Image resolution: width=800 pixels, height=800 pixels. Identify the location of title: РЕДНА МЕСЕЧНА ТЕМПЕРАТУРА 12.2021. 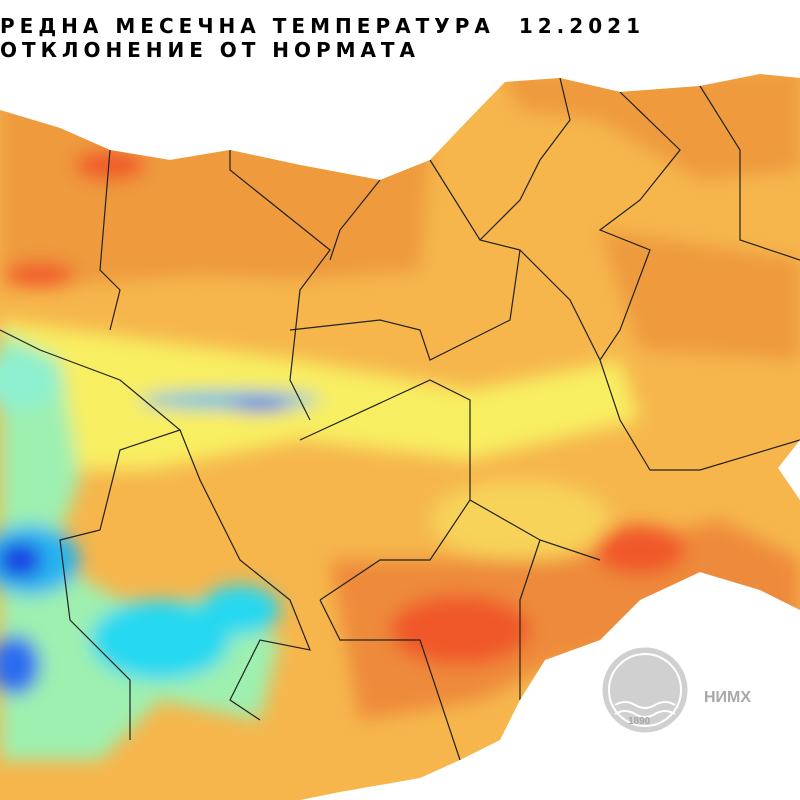
(320, 26).